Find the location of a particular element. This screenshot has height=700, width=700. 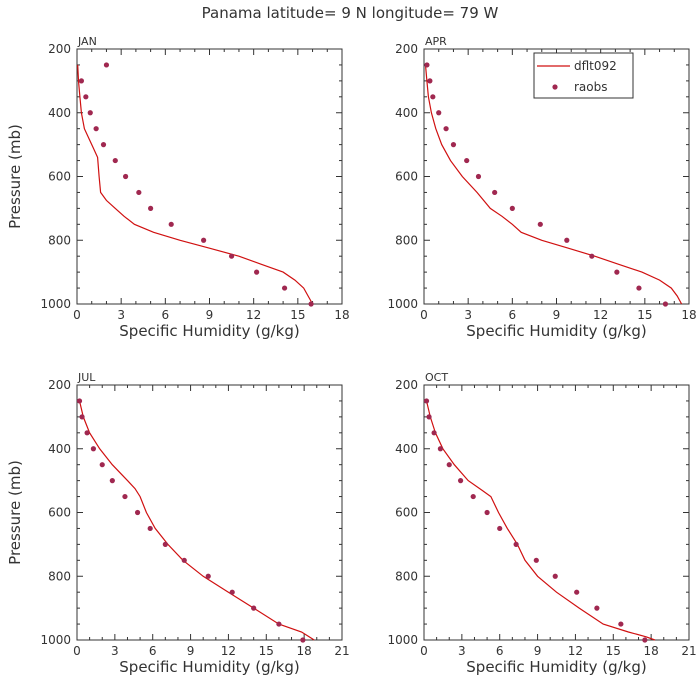

legend-label-obs: raobs is located at coordinates (591, 87).